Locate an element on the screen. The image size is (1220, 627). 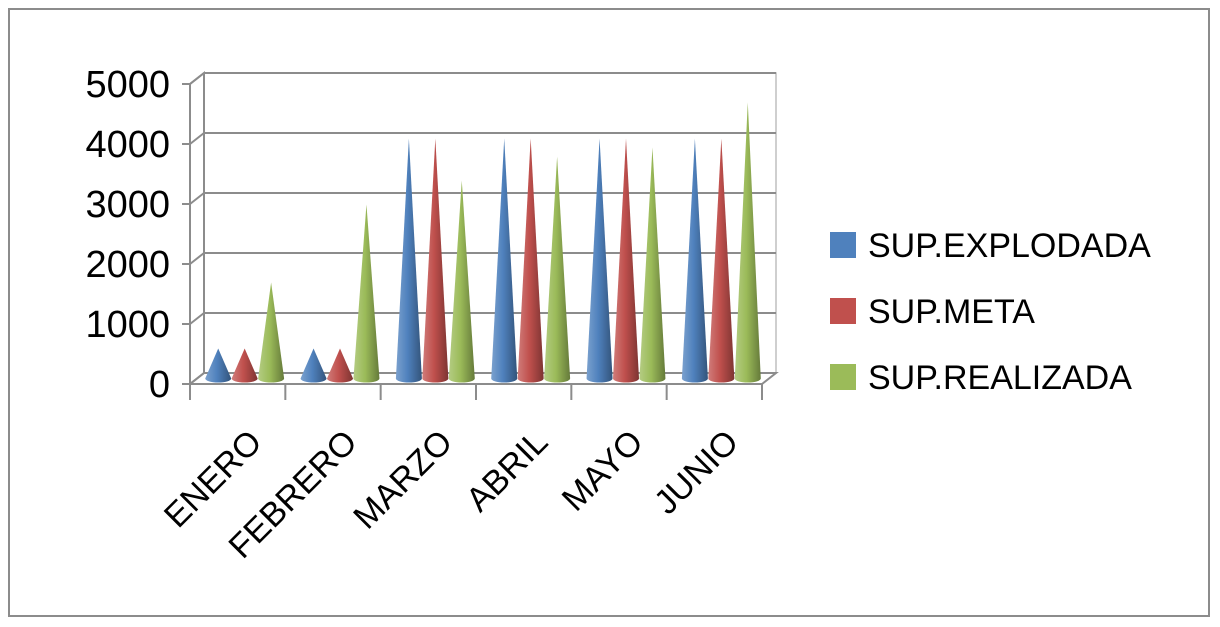
y-tick-label: 4000 is located at coordinates (127, 145).